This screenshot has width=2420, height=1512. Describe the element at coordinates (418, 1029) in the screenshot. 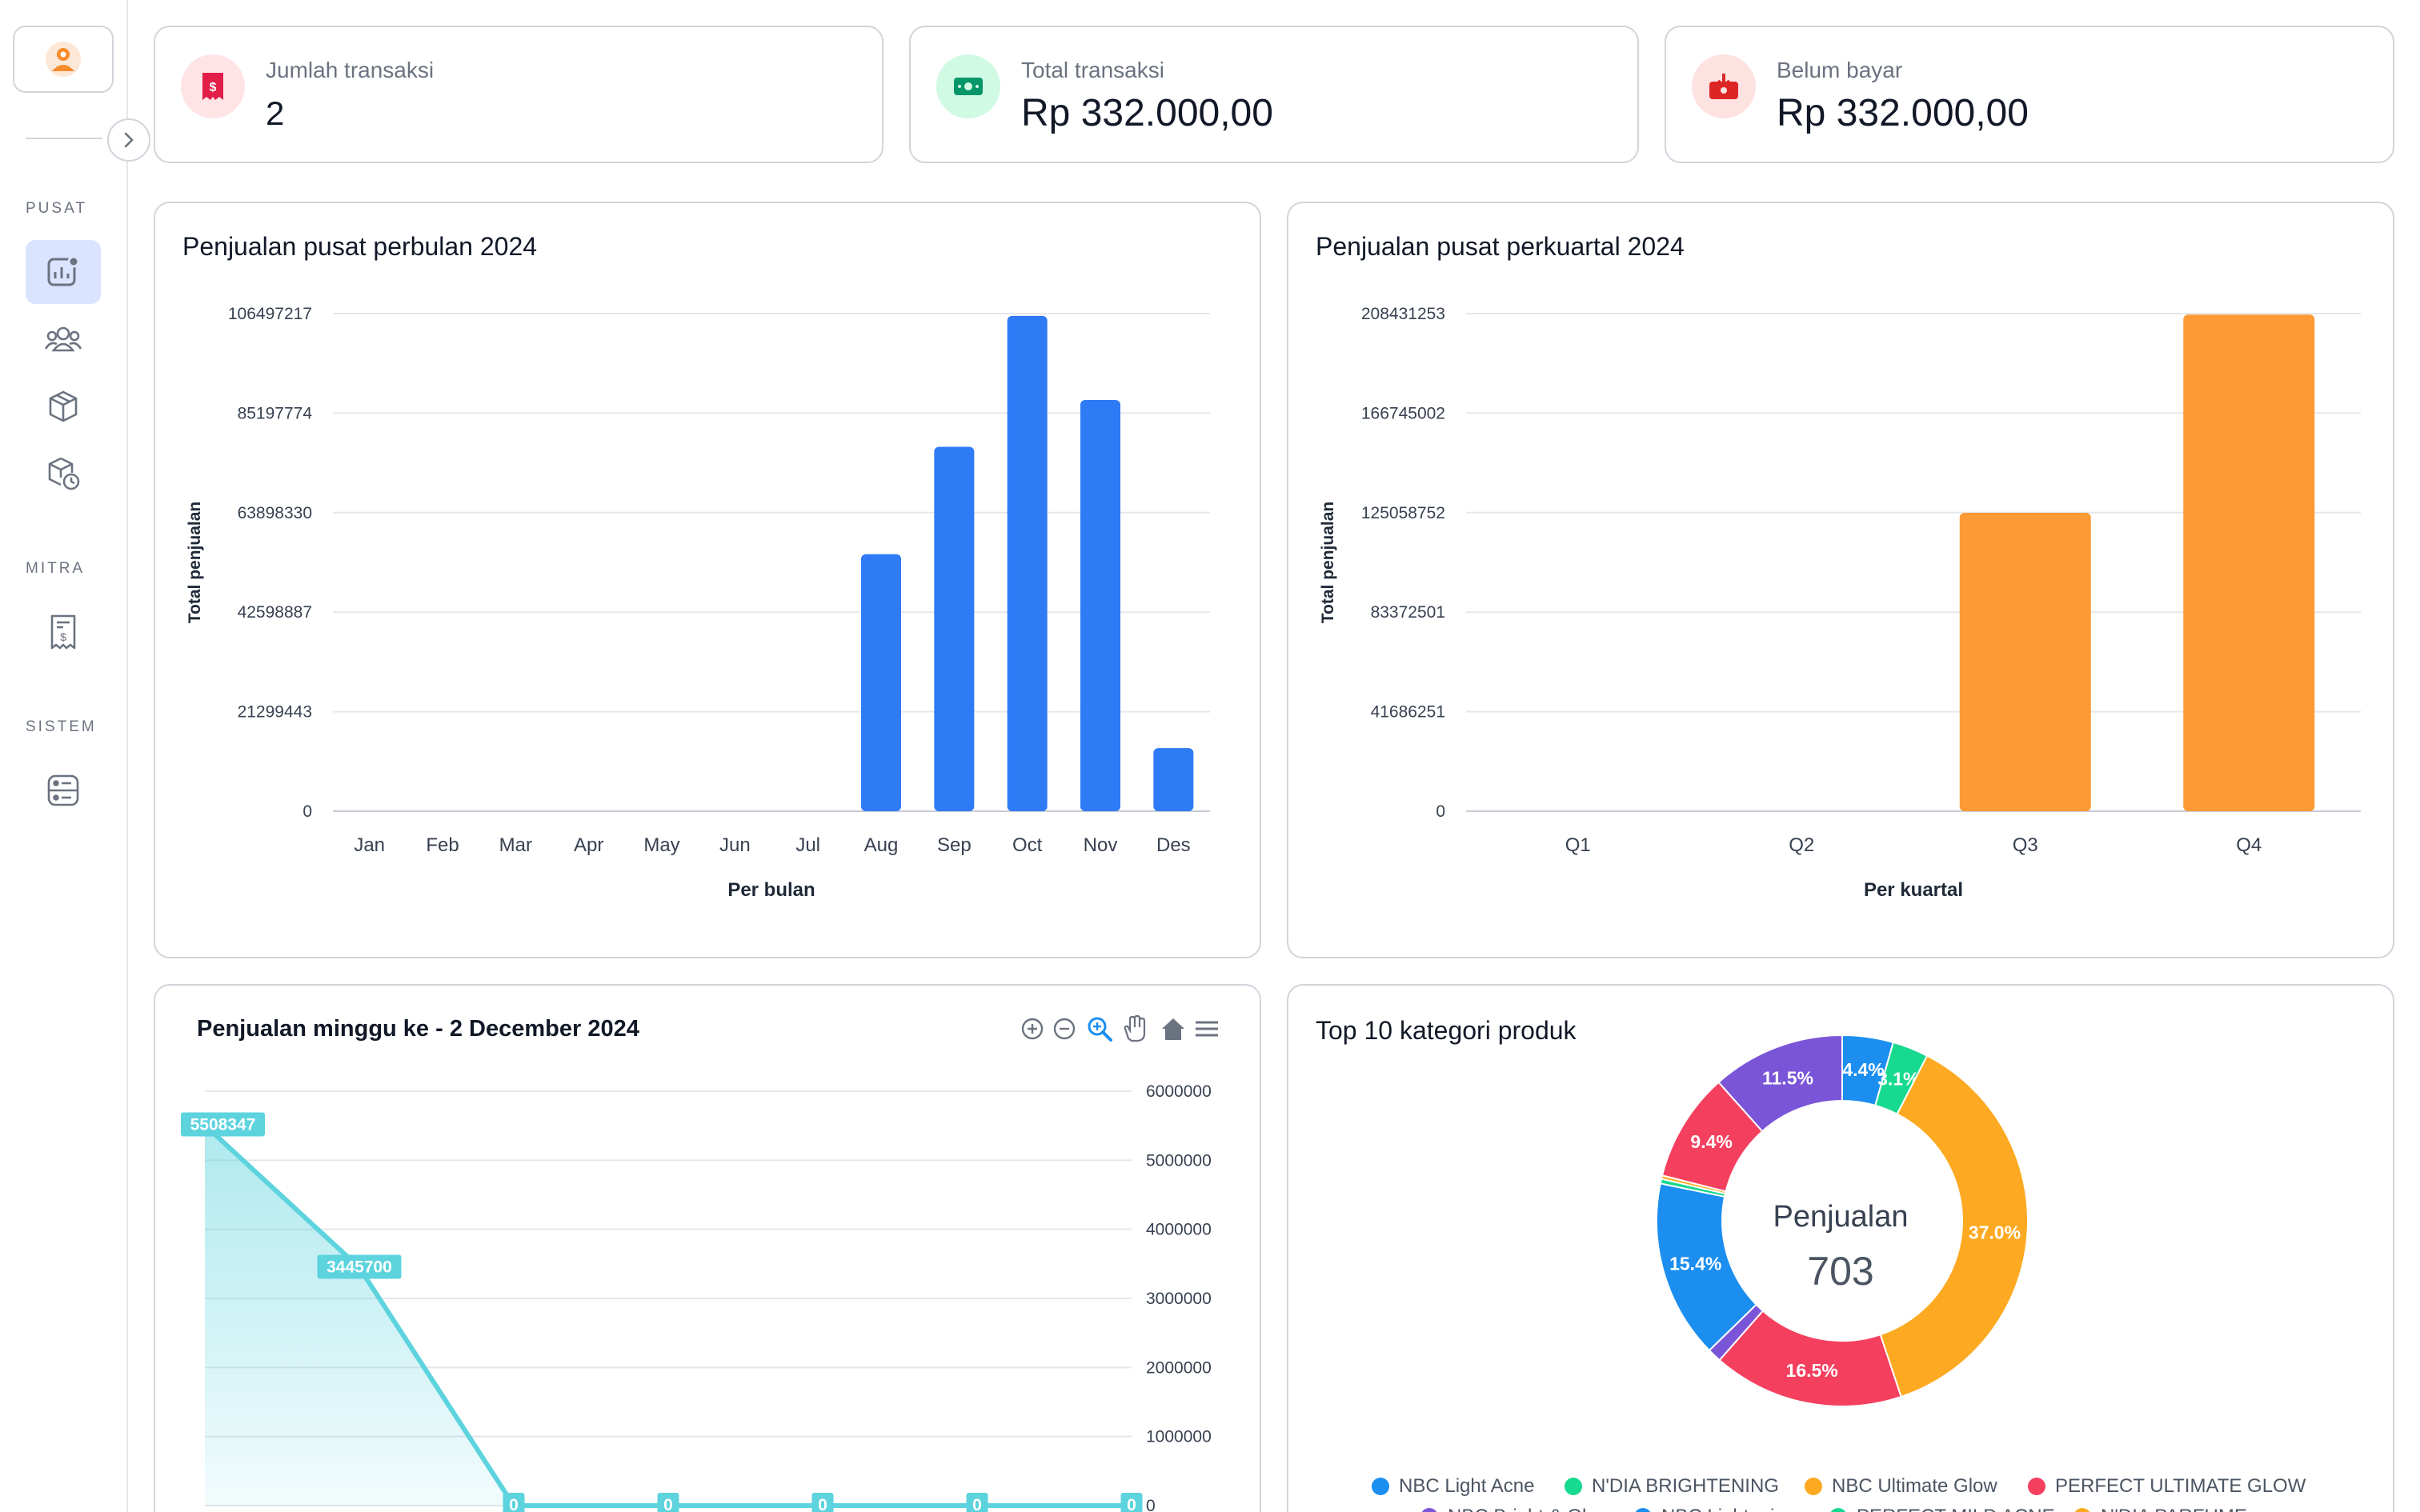

I see `weekly-chart-title: Penjualan minggu ke - 2 December 2024` at that location.